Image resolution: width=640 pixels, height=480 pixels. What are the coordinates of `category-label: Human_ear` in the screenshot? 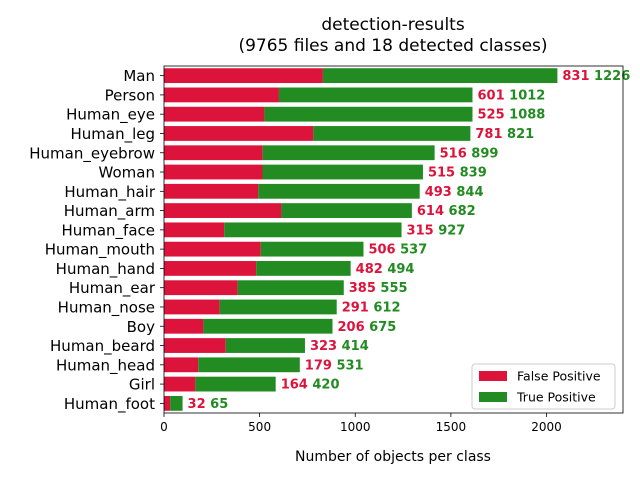 It's located at (112, 288).